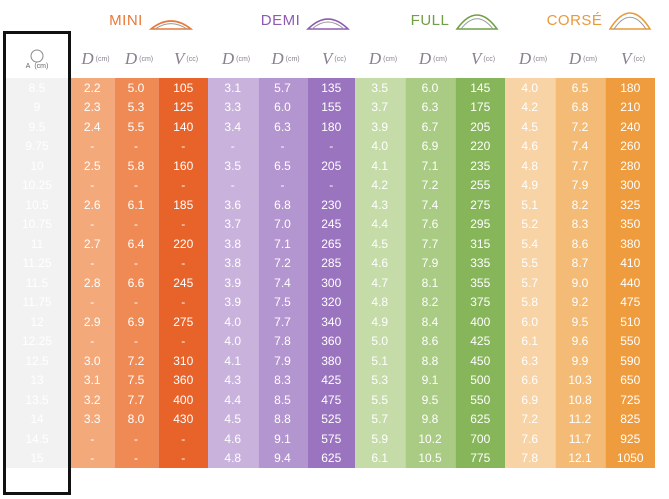 The image size is (669, 499). Describe the element at coordinates (233, 205) in the screenshot. I see `demi-cell: 3.6` at that location.